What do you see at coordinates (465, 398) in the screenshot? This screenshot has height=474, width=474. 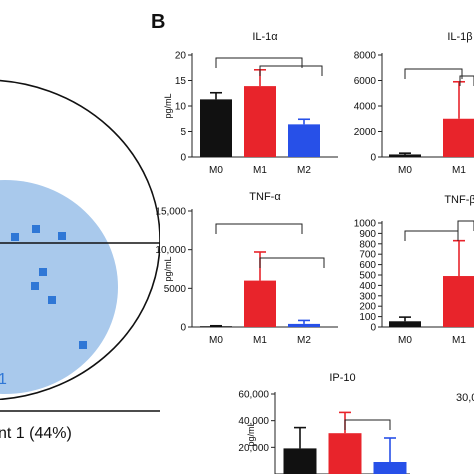 I see `edge-tick-label: 30,0` at bounding box center [465, 398].